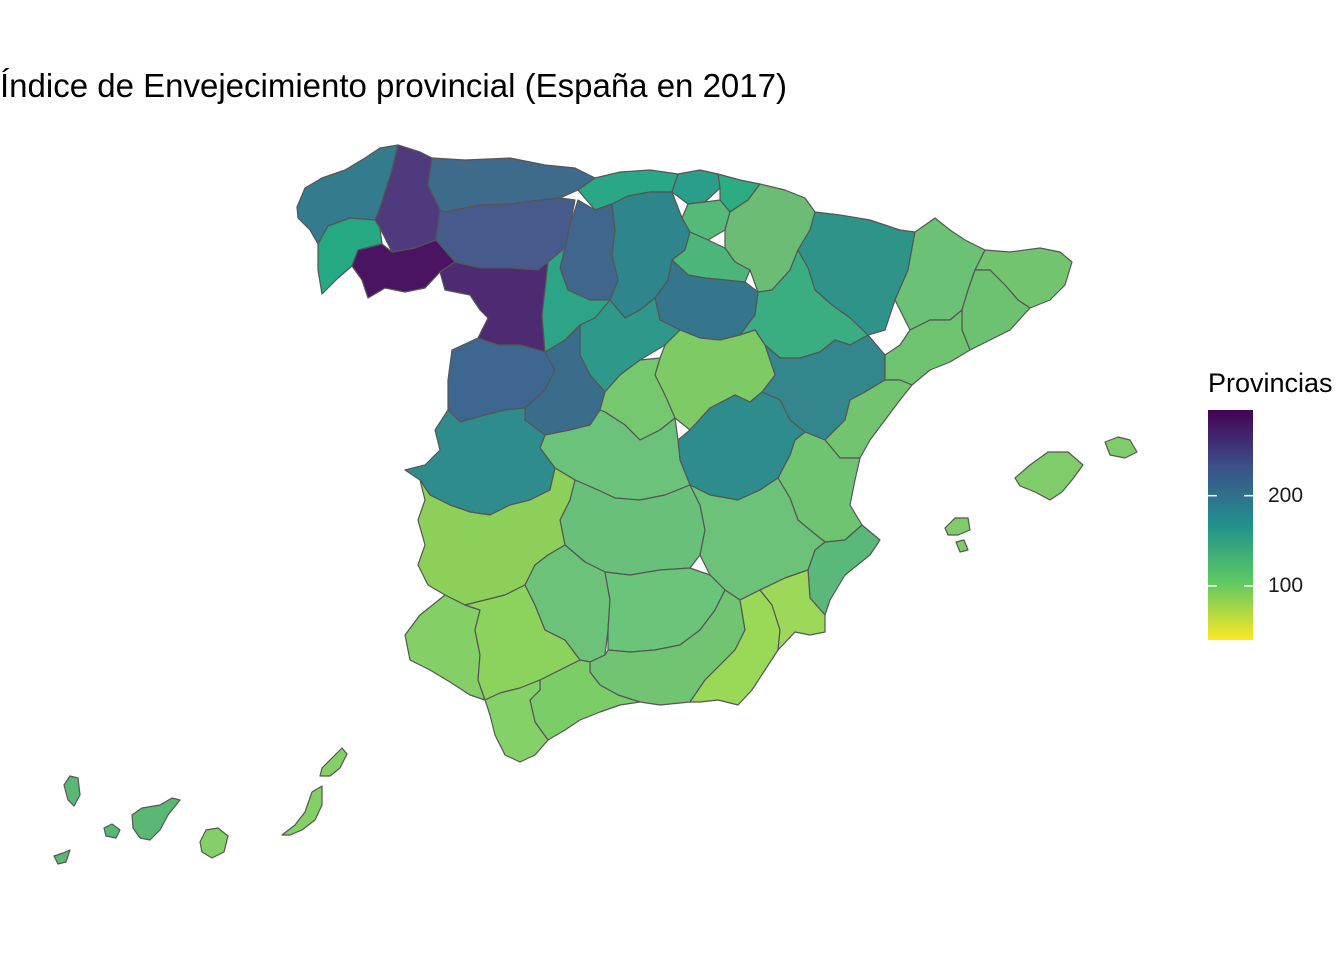 Image resolution: width=1344 pixels, height=960 pixels. What do you see at coordinates (1230, 525) in the screenshot?
I see `legend-colorbar` at bounding box center [1230, 525].